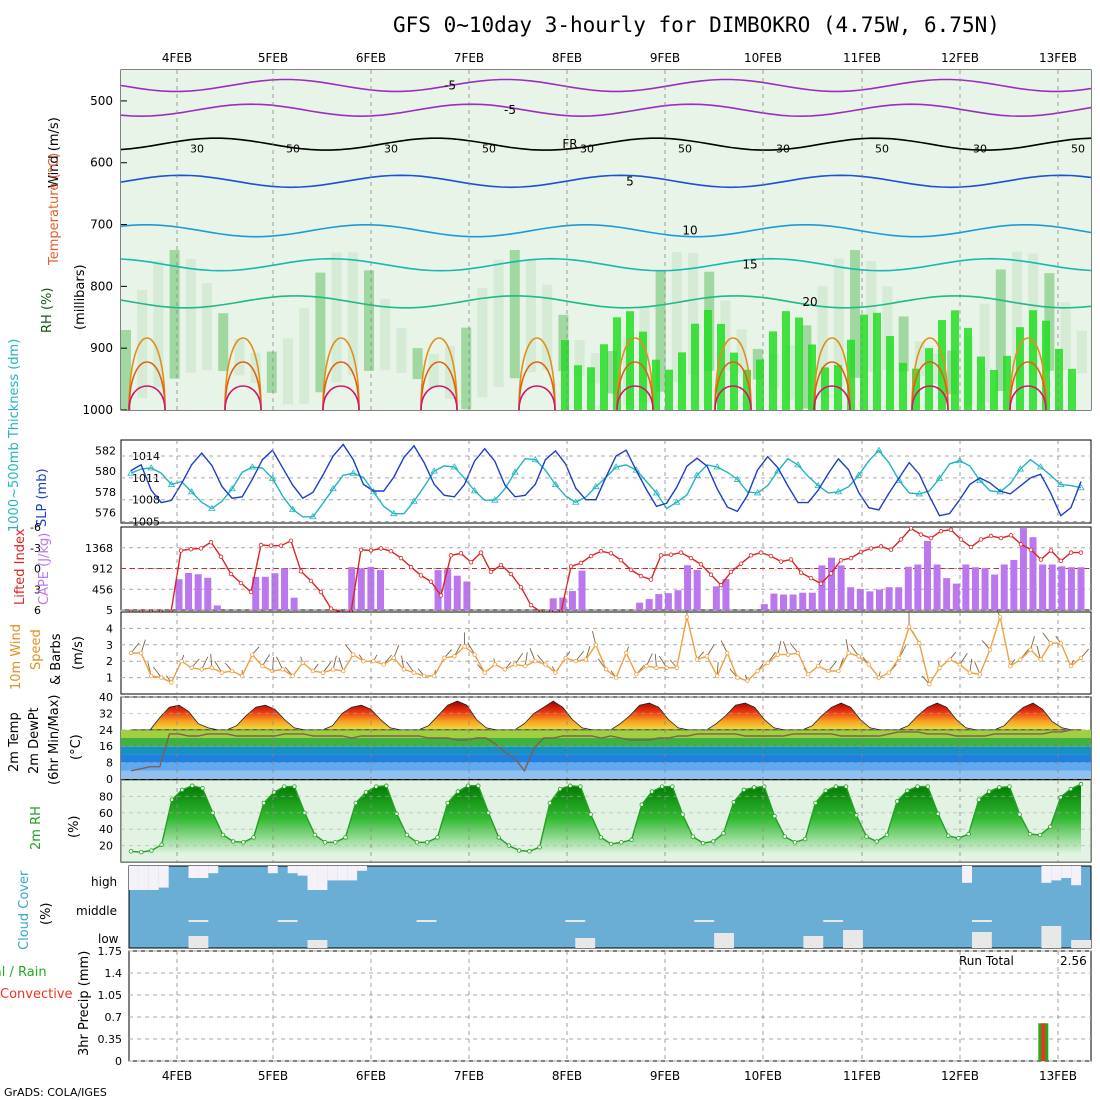 The image size is (1100, 1100). I want to click on cloud-frame, so click(610, 907).